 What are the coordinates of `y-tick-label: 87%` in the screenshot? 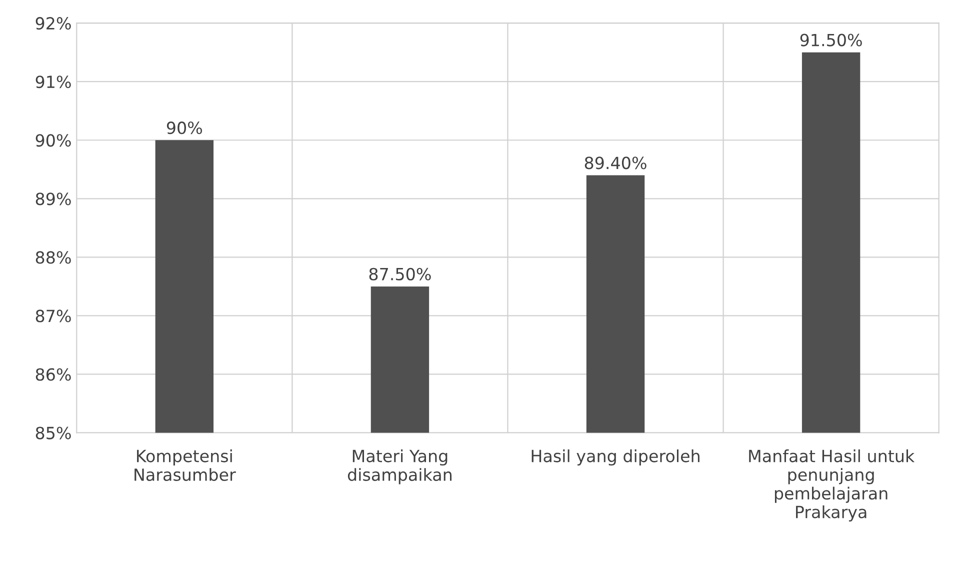 It's located at (53, 316).